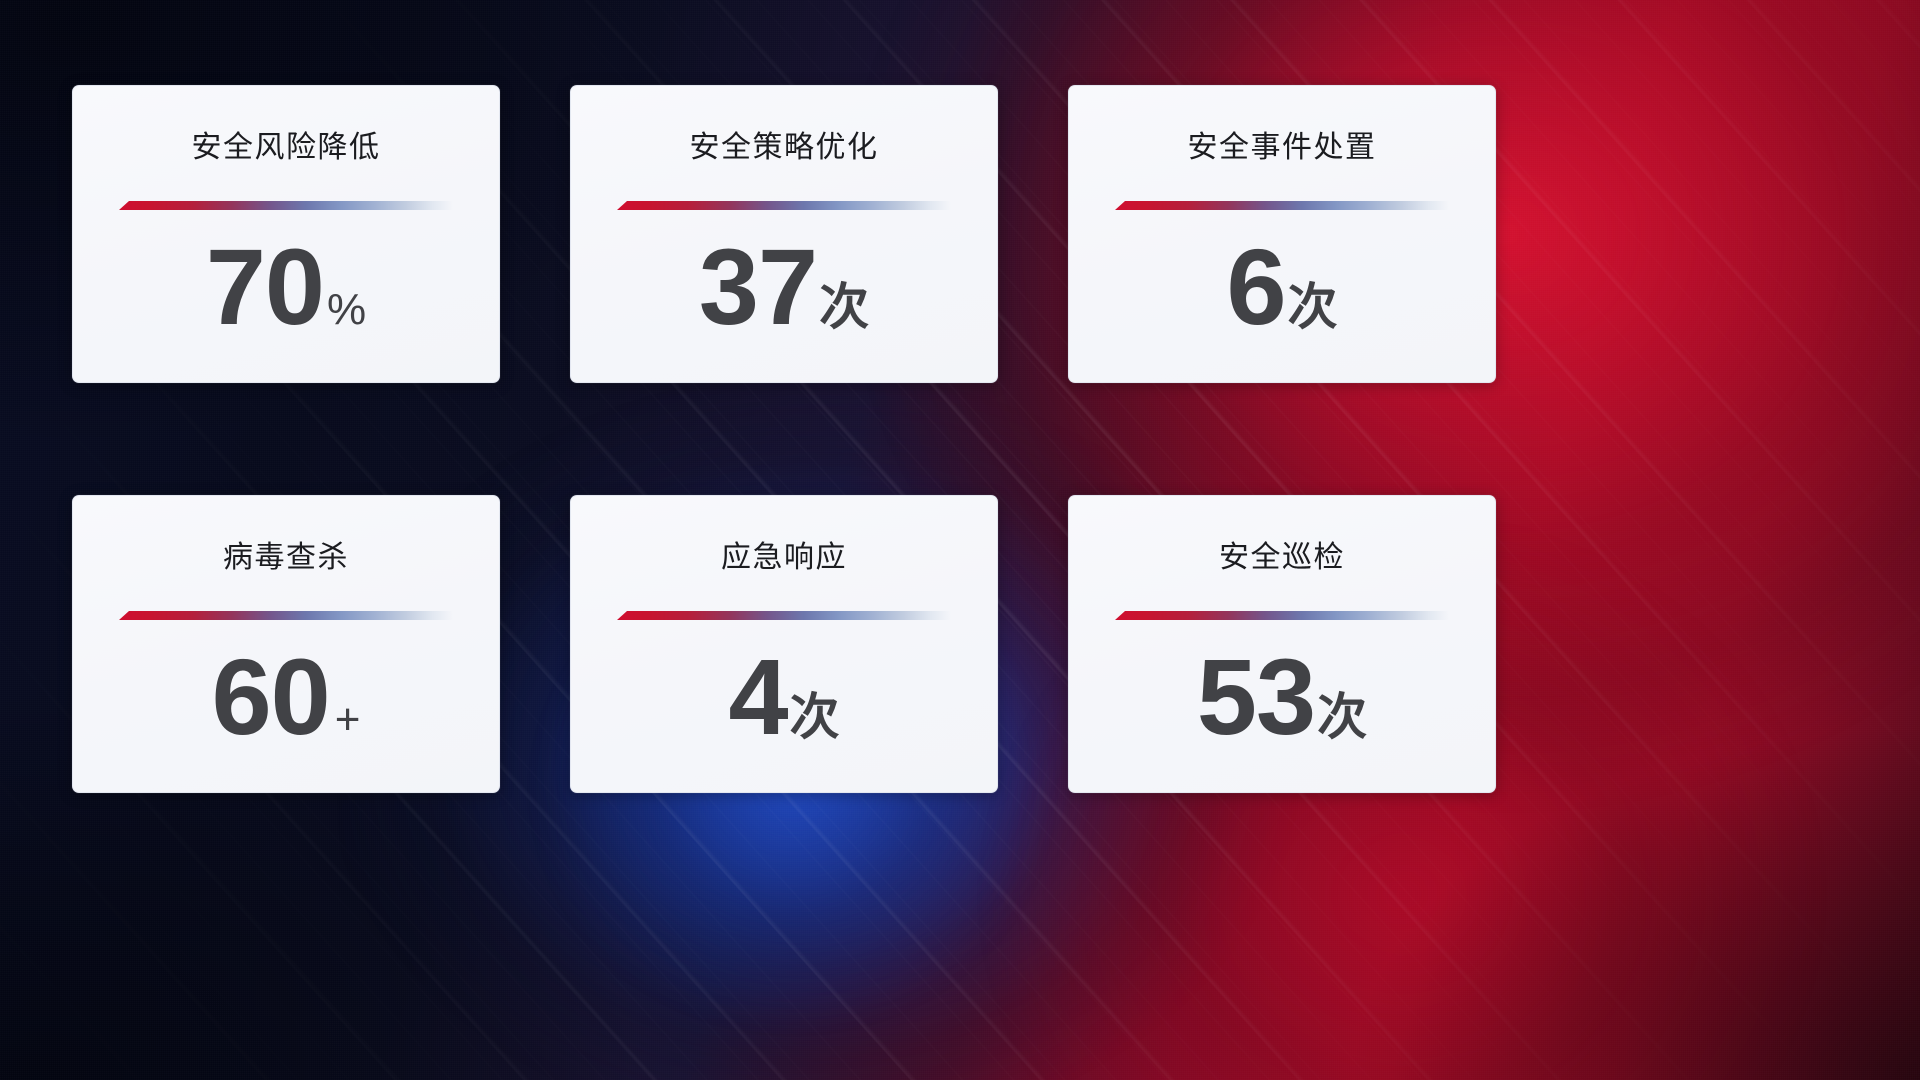  Describe the element at coordinates (1256, 286) in the screenshot. I see `metric-value-number: 6` at that location.